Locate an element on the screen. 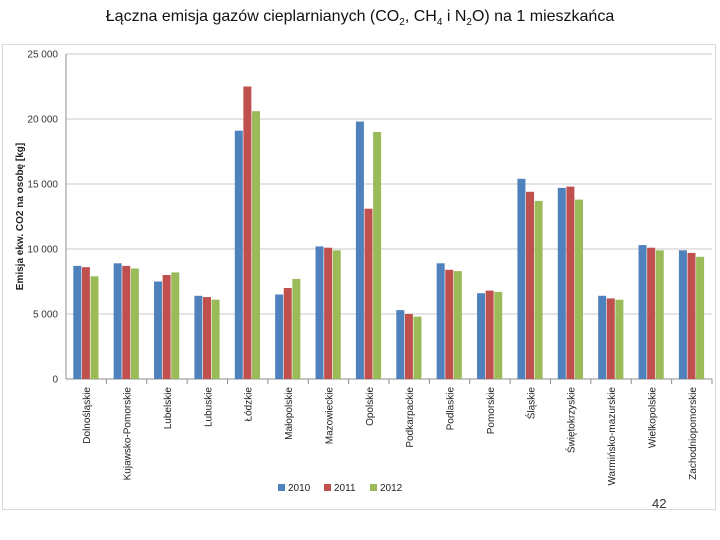  page-number: 42 is located at coordinates (659, 503).